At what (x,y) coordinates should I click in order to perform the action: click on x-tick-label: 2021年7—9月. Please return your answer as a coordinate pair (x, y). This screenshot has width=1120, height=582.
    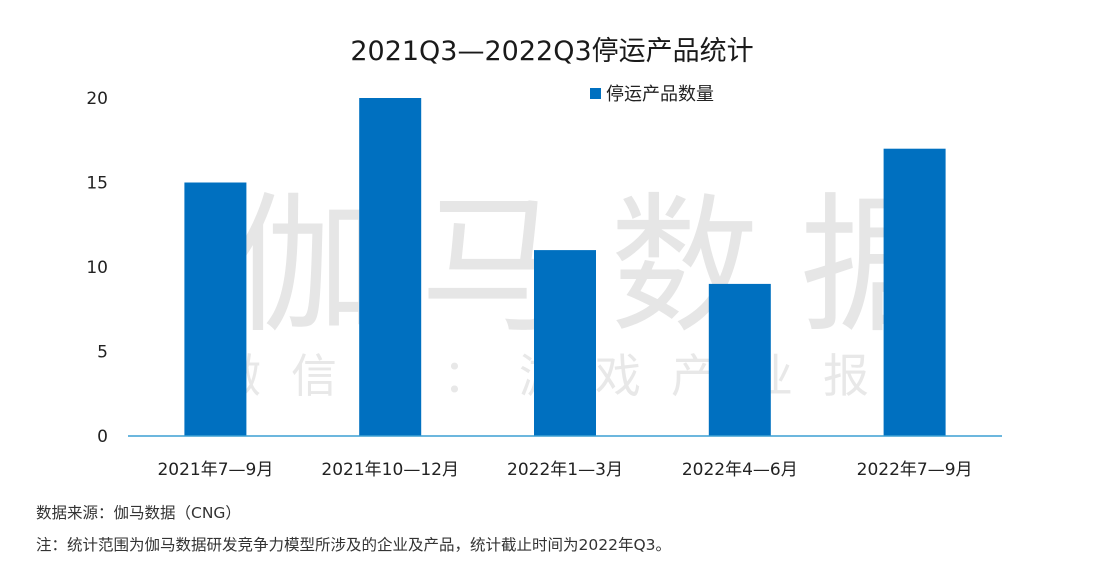
    Looking at the image, I should click on (215, 470).